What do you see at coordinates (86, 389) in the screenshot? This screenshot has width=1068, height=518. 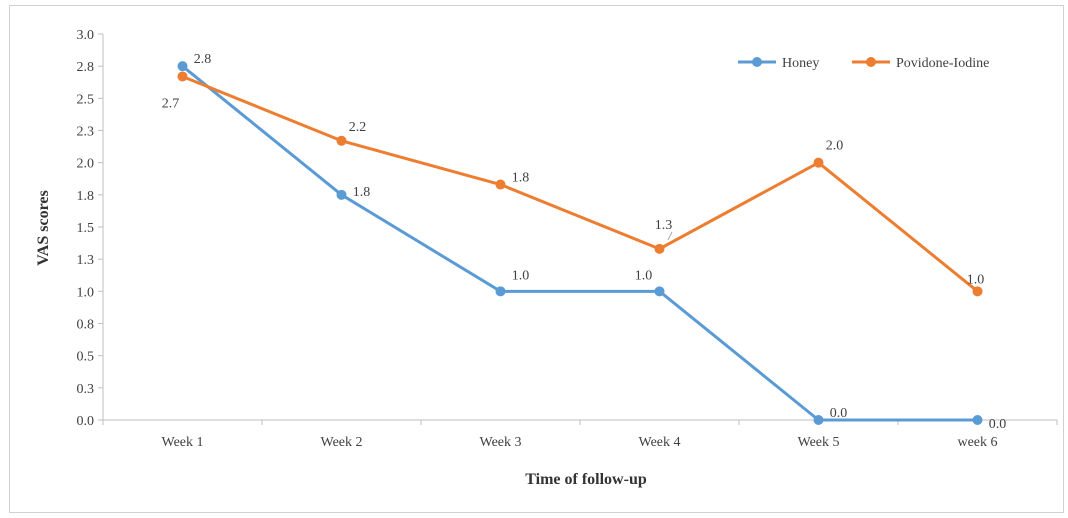 I see `y-tick-label: 0.3` at bounding box center [86, 389].